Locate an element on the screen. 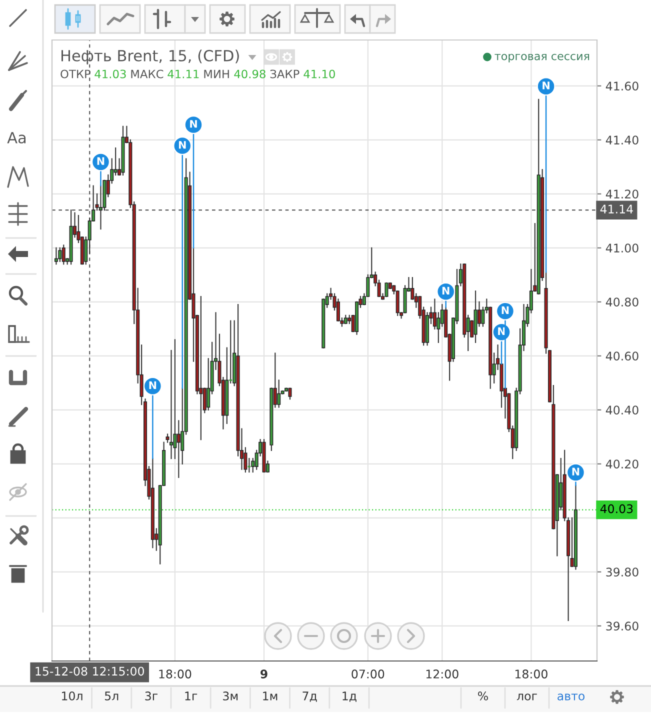 The image size is (651, 718). y-tick-label: 41.00 is located at coordinates (622, 248).